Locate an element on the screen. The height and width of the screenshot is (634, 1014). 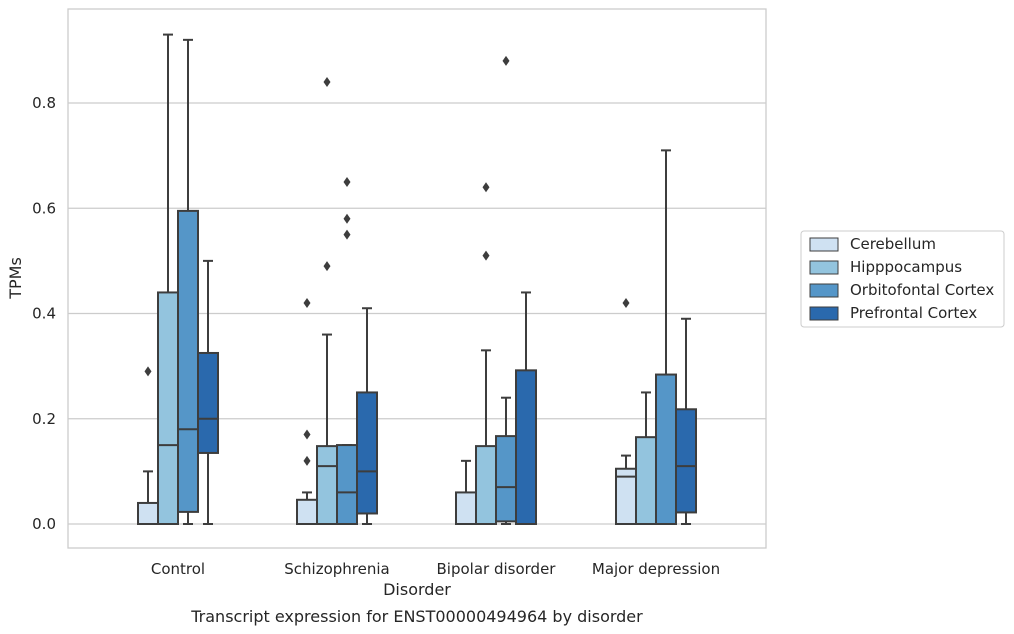
legend-item: Prefrontal Cortex is located at coordinates (893, 313).